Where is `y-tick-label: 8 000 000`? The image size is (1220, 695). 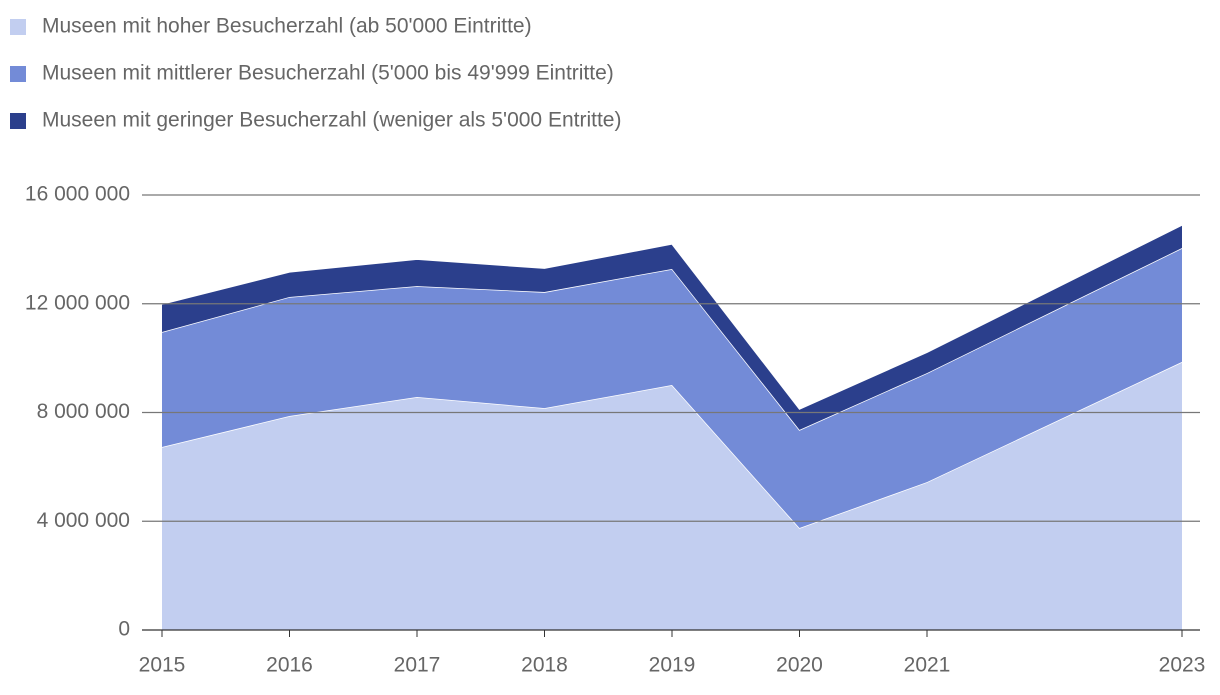
y-tick-label: 8 000 000 is located at coordinates (83, 411).